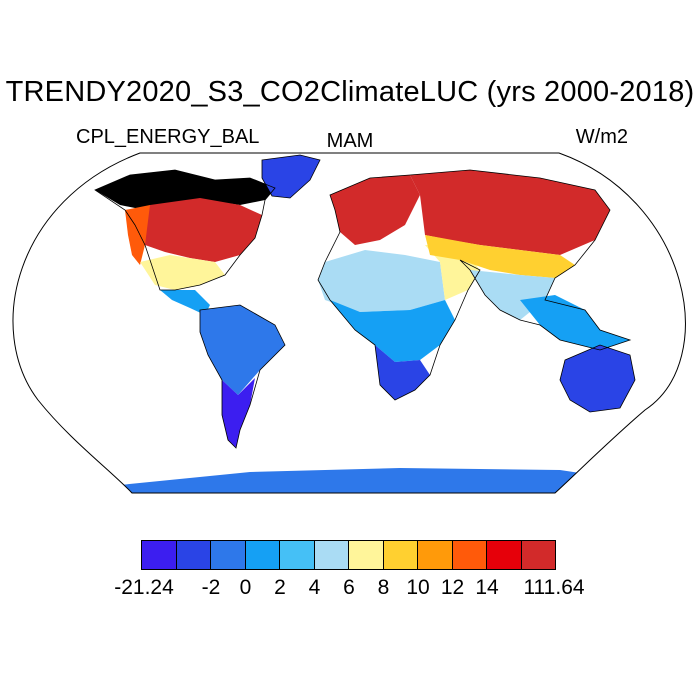  Describe the element at coordinates (182, 272) in the screenshot. I see `north-america-south` at that location.